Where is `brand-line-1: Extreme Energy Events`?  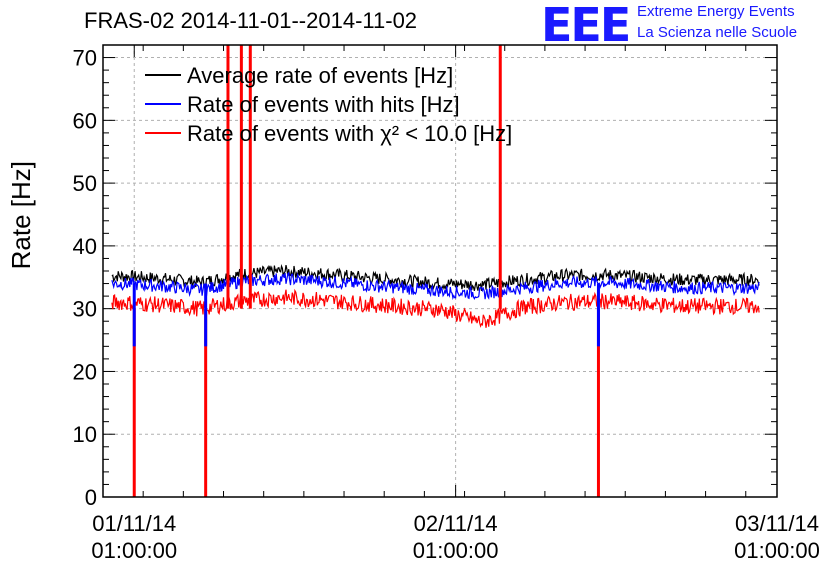 brand-line-1: Extreme Energy Events is located at coordinates (716, 11).